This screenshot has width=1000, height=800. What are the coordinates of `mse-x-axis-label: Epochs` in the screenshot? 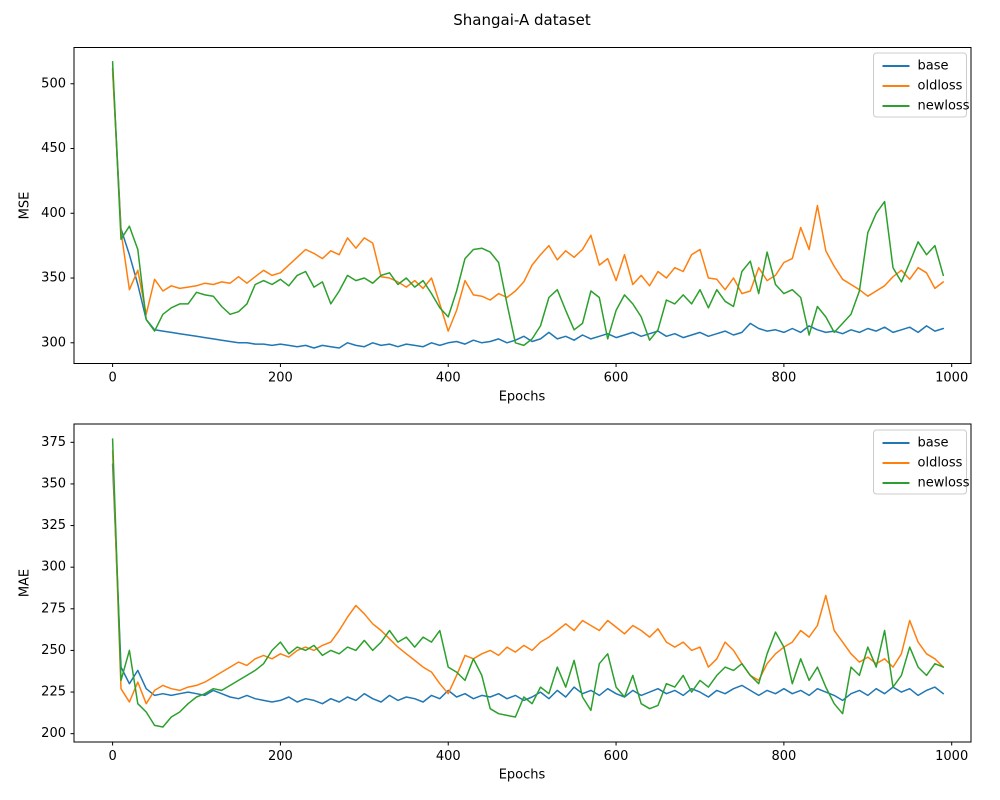 It's located at (522, 397).